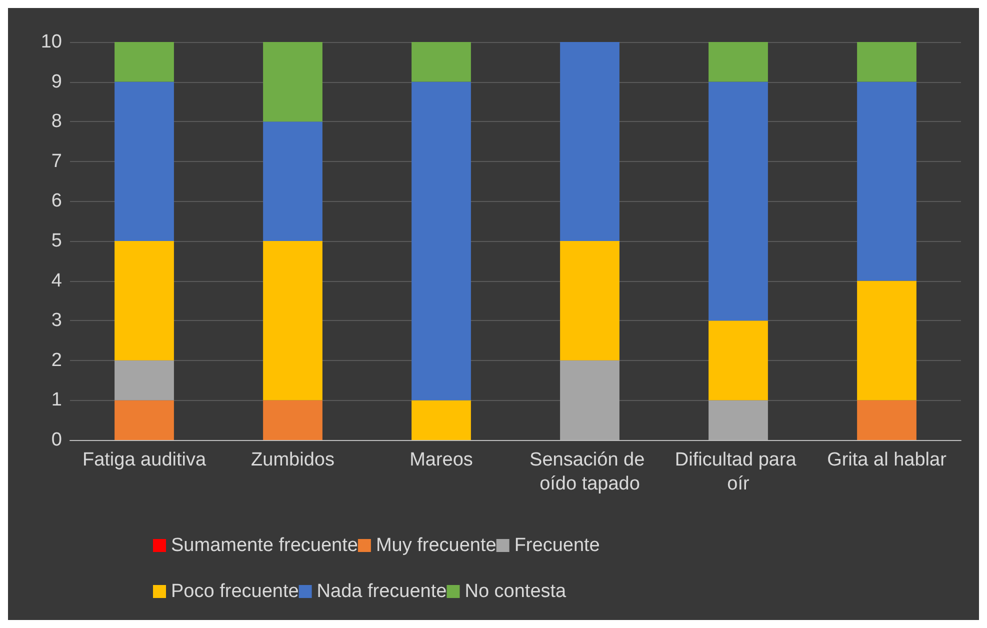 This screenshot has width=987, height=628. Describe the element at coordinates (56, 281) in the screenshot. I see `y-tick-label: 4` at that location.